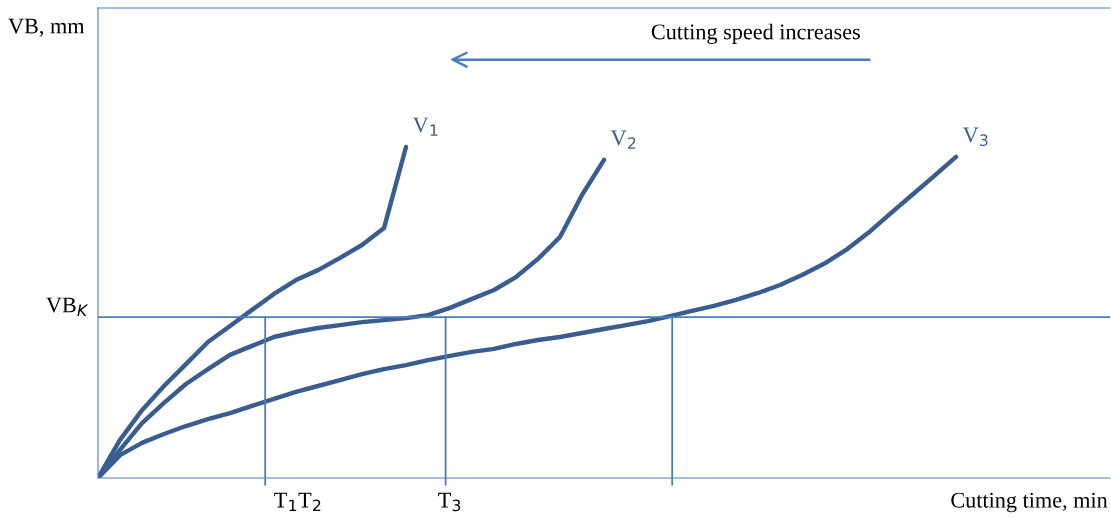 The width and height of the screenshot is (1111, 519). What do you see at coordinates (1029, 502) in the screenshot?
I see `x-axis-title: Cutting time, min` at bounding box center [1029, 502].